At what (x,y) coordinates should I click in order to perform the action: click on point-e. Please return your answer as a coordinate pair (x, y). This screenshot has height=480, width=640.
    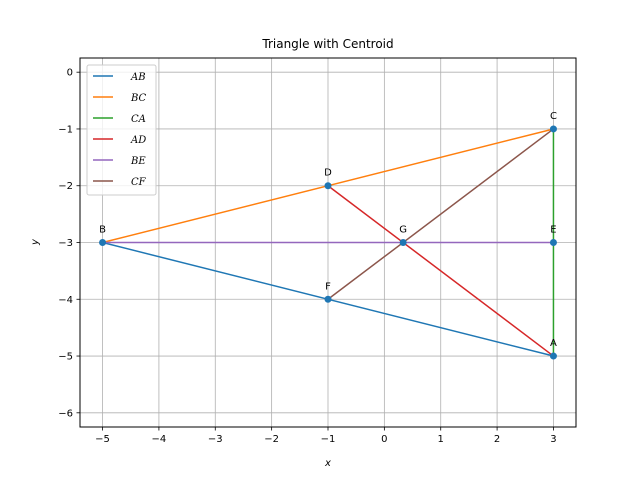
    Looking at the image, I should click on (553, 242).